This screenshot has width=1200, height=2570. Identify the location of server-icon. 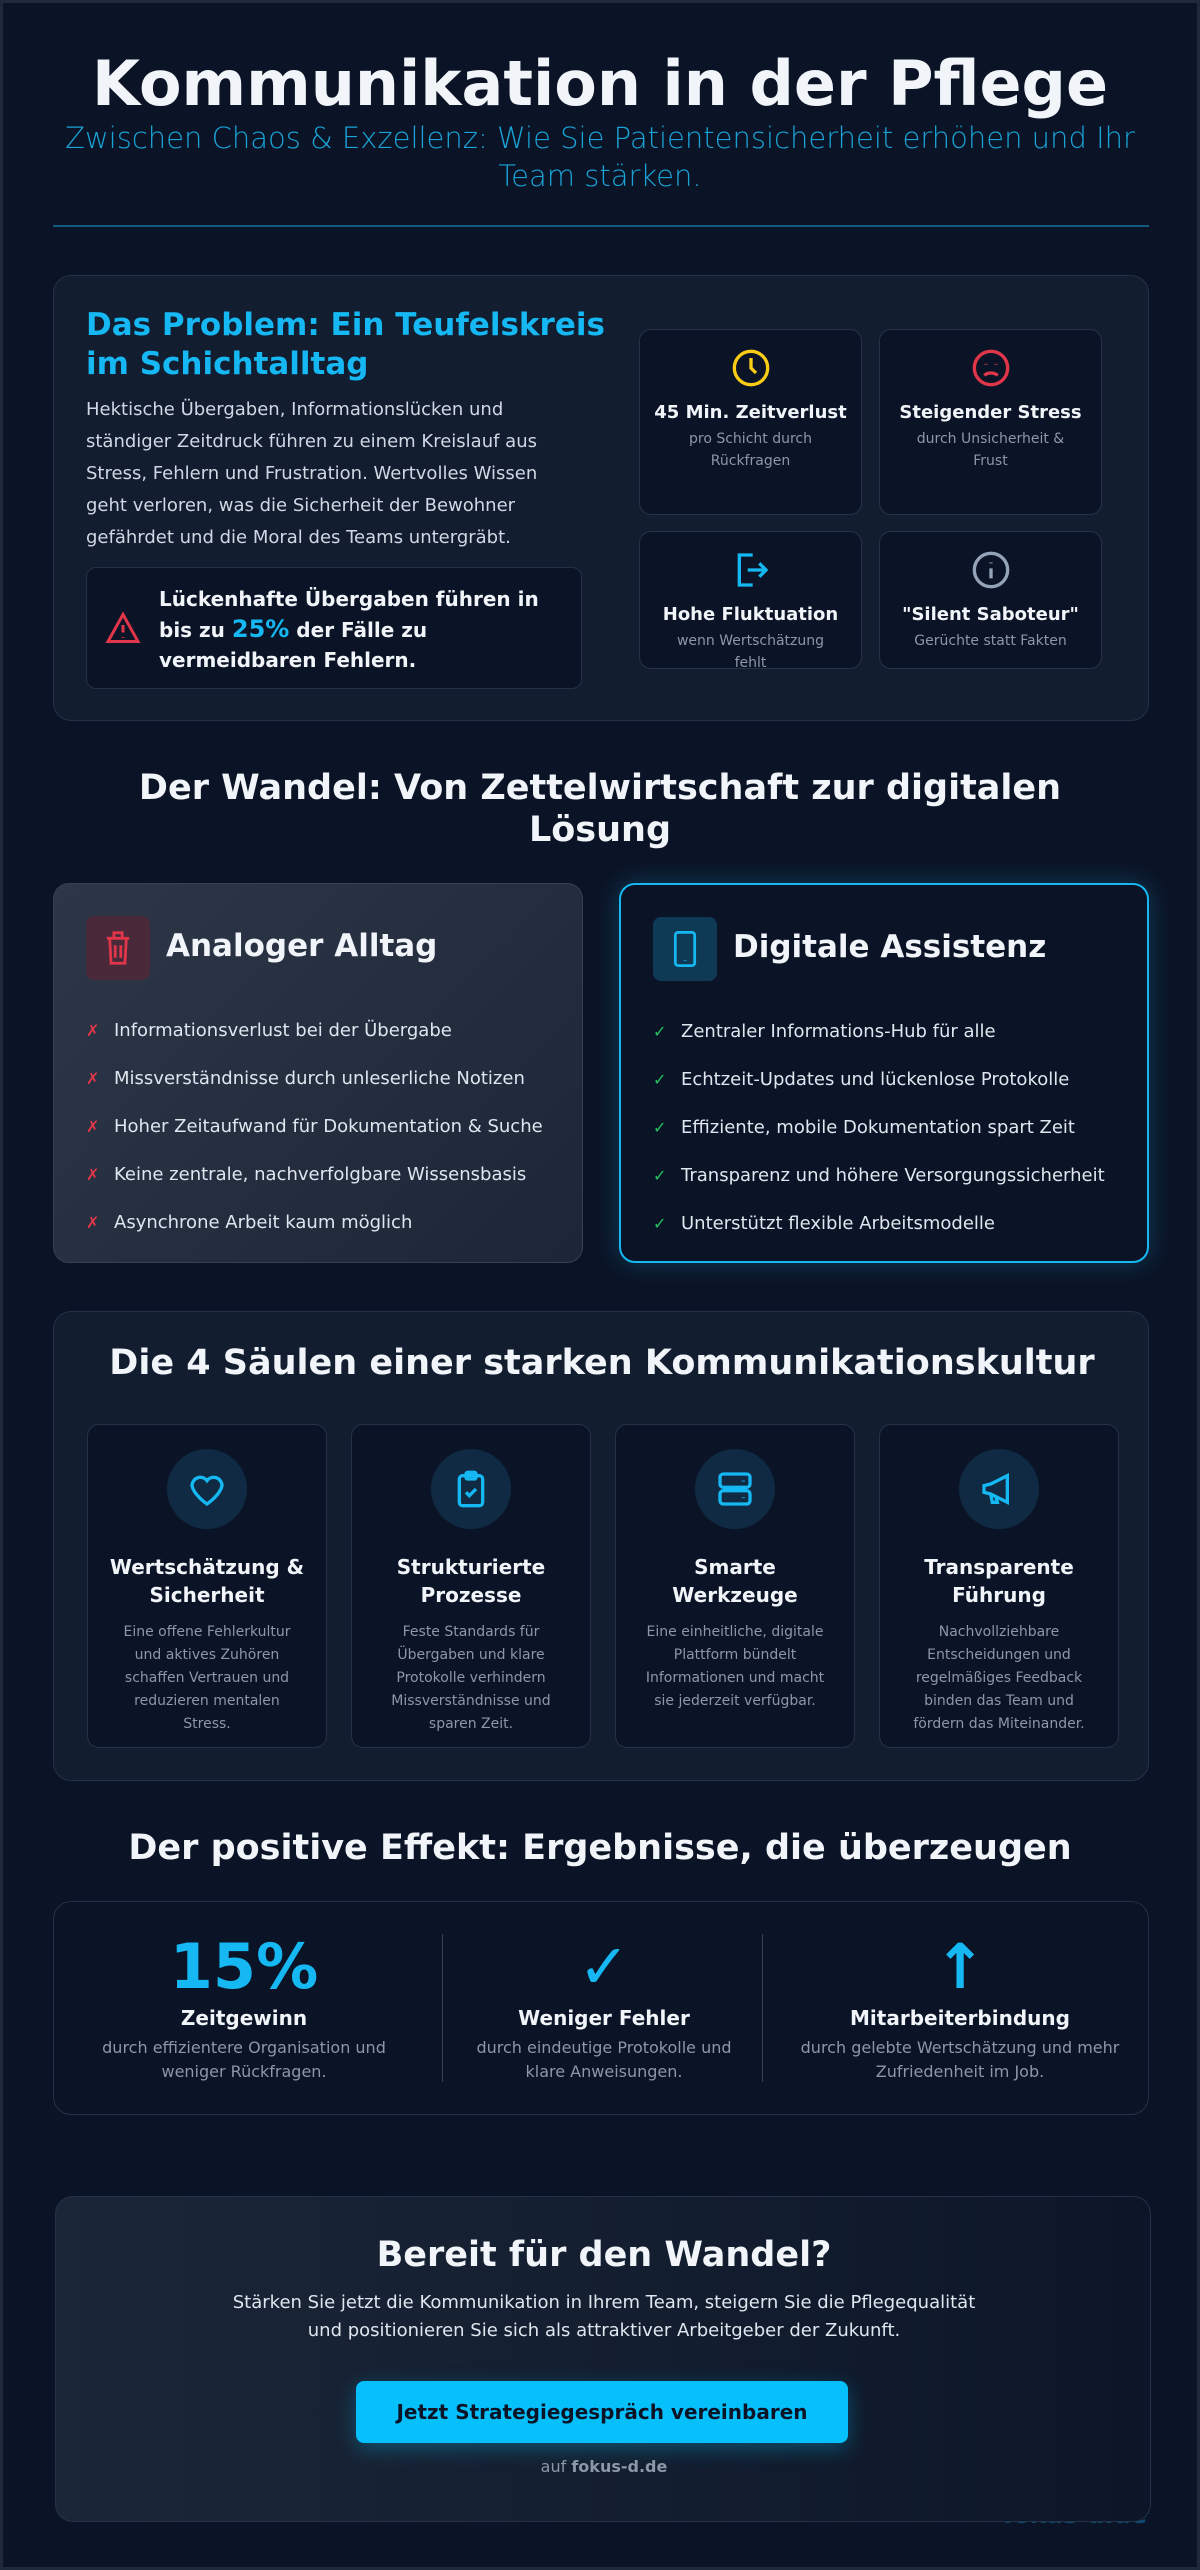
(735, 1489).